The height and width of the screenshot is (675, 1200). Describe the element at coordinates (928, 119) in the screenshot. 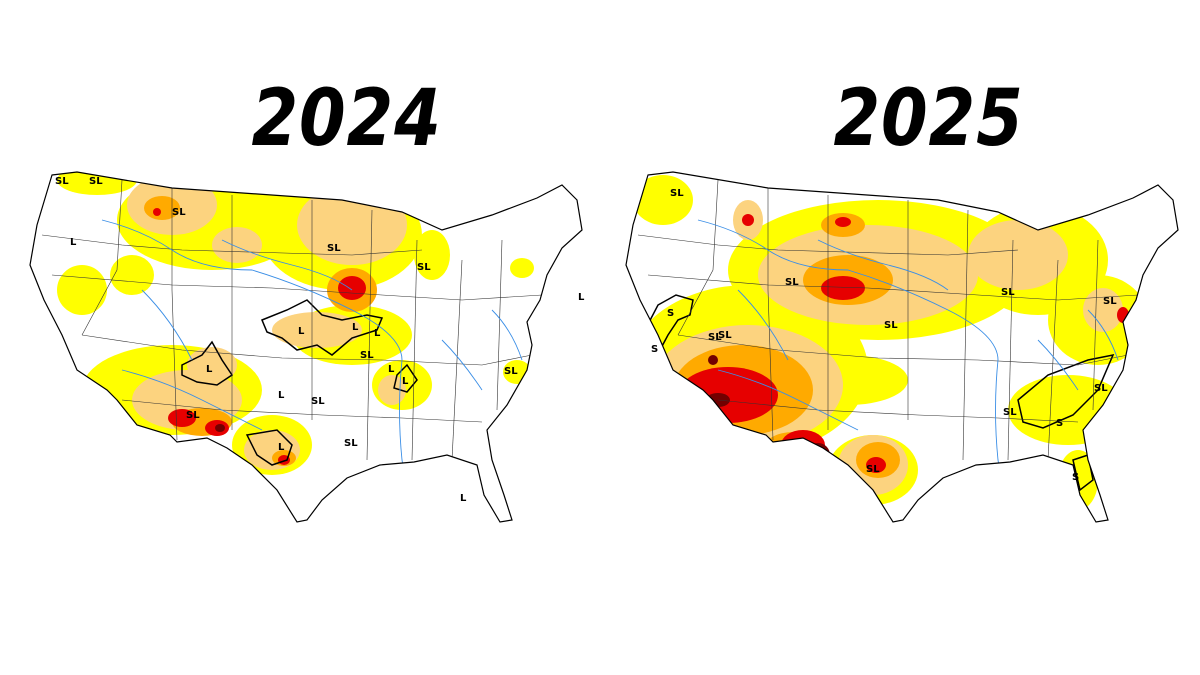

I see `year-title-2025: 2025` at that location.